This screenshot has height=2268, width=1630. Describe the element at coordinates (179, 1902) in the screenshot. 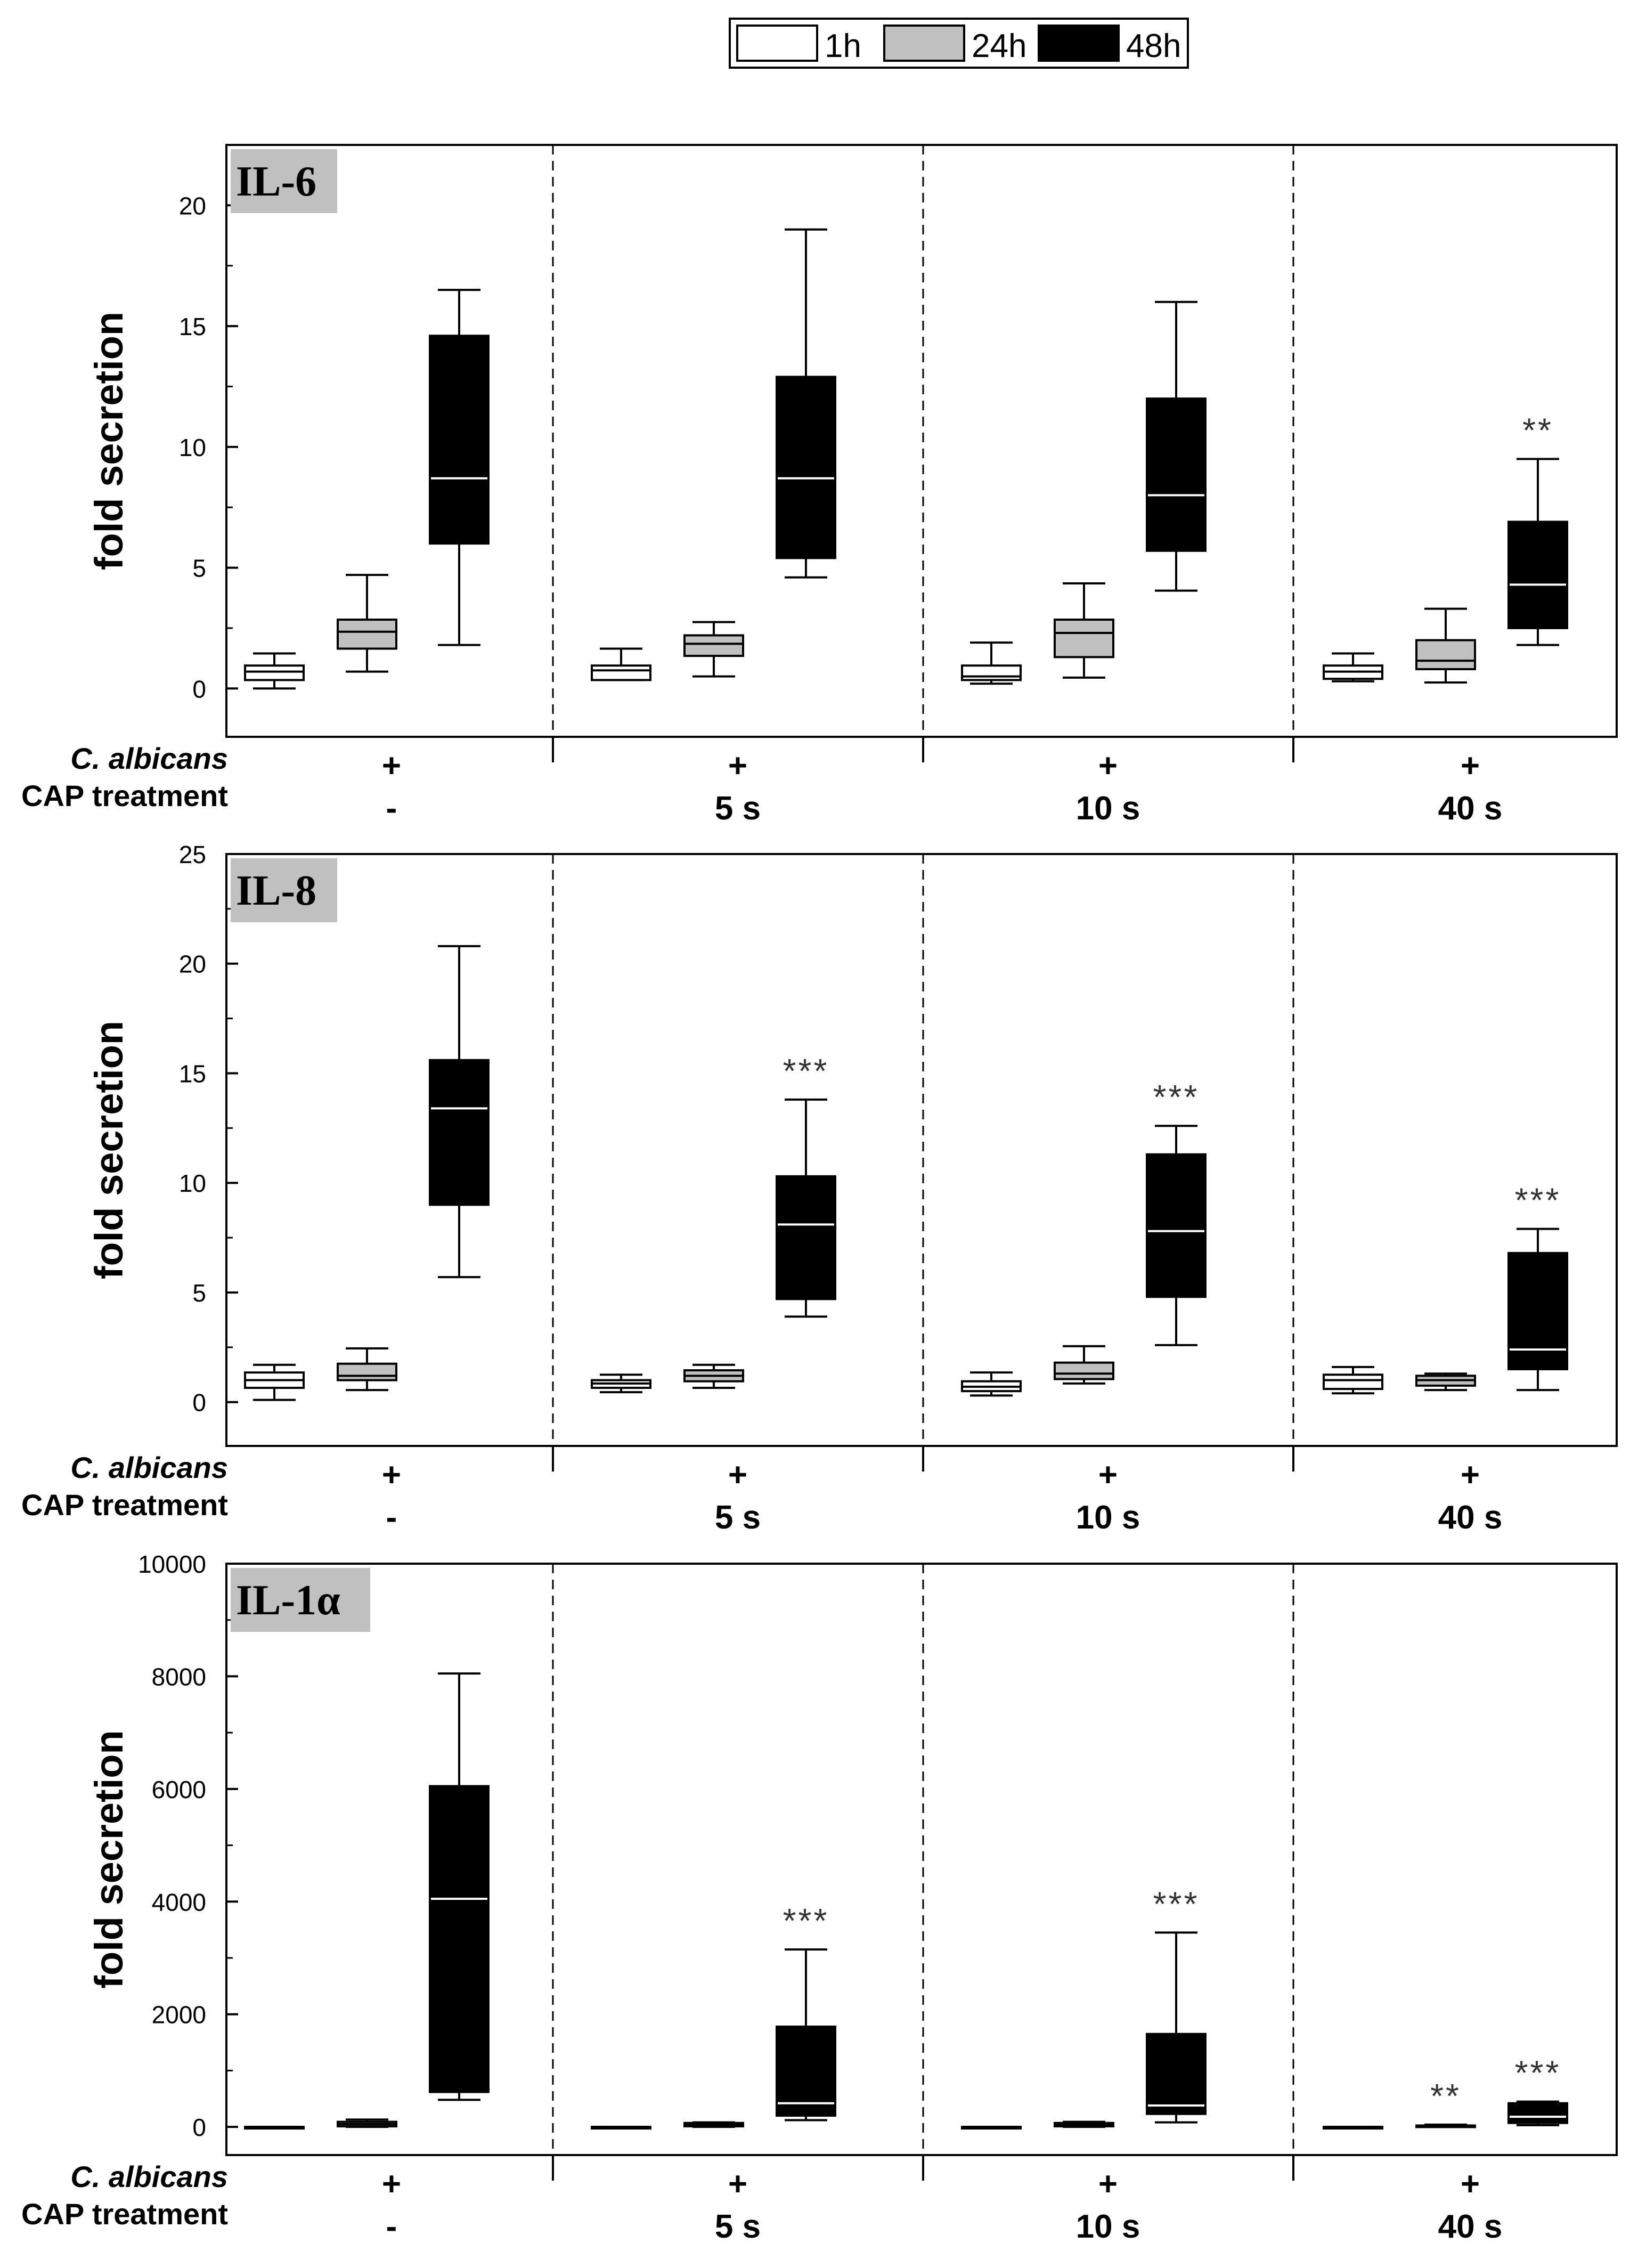

I see `y-tick-label: 4000` at that location.